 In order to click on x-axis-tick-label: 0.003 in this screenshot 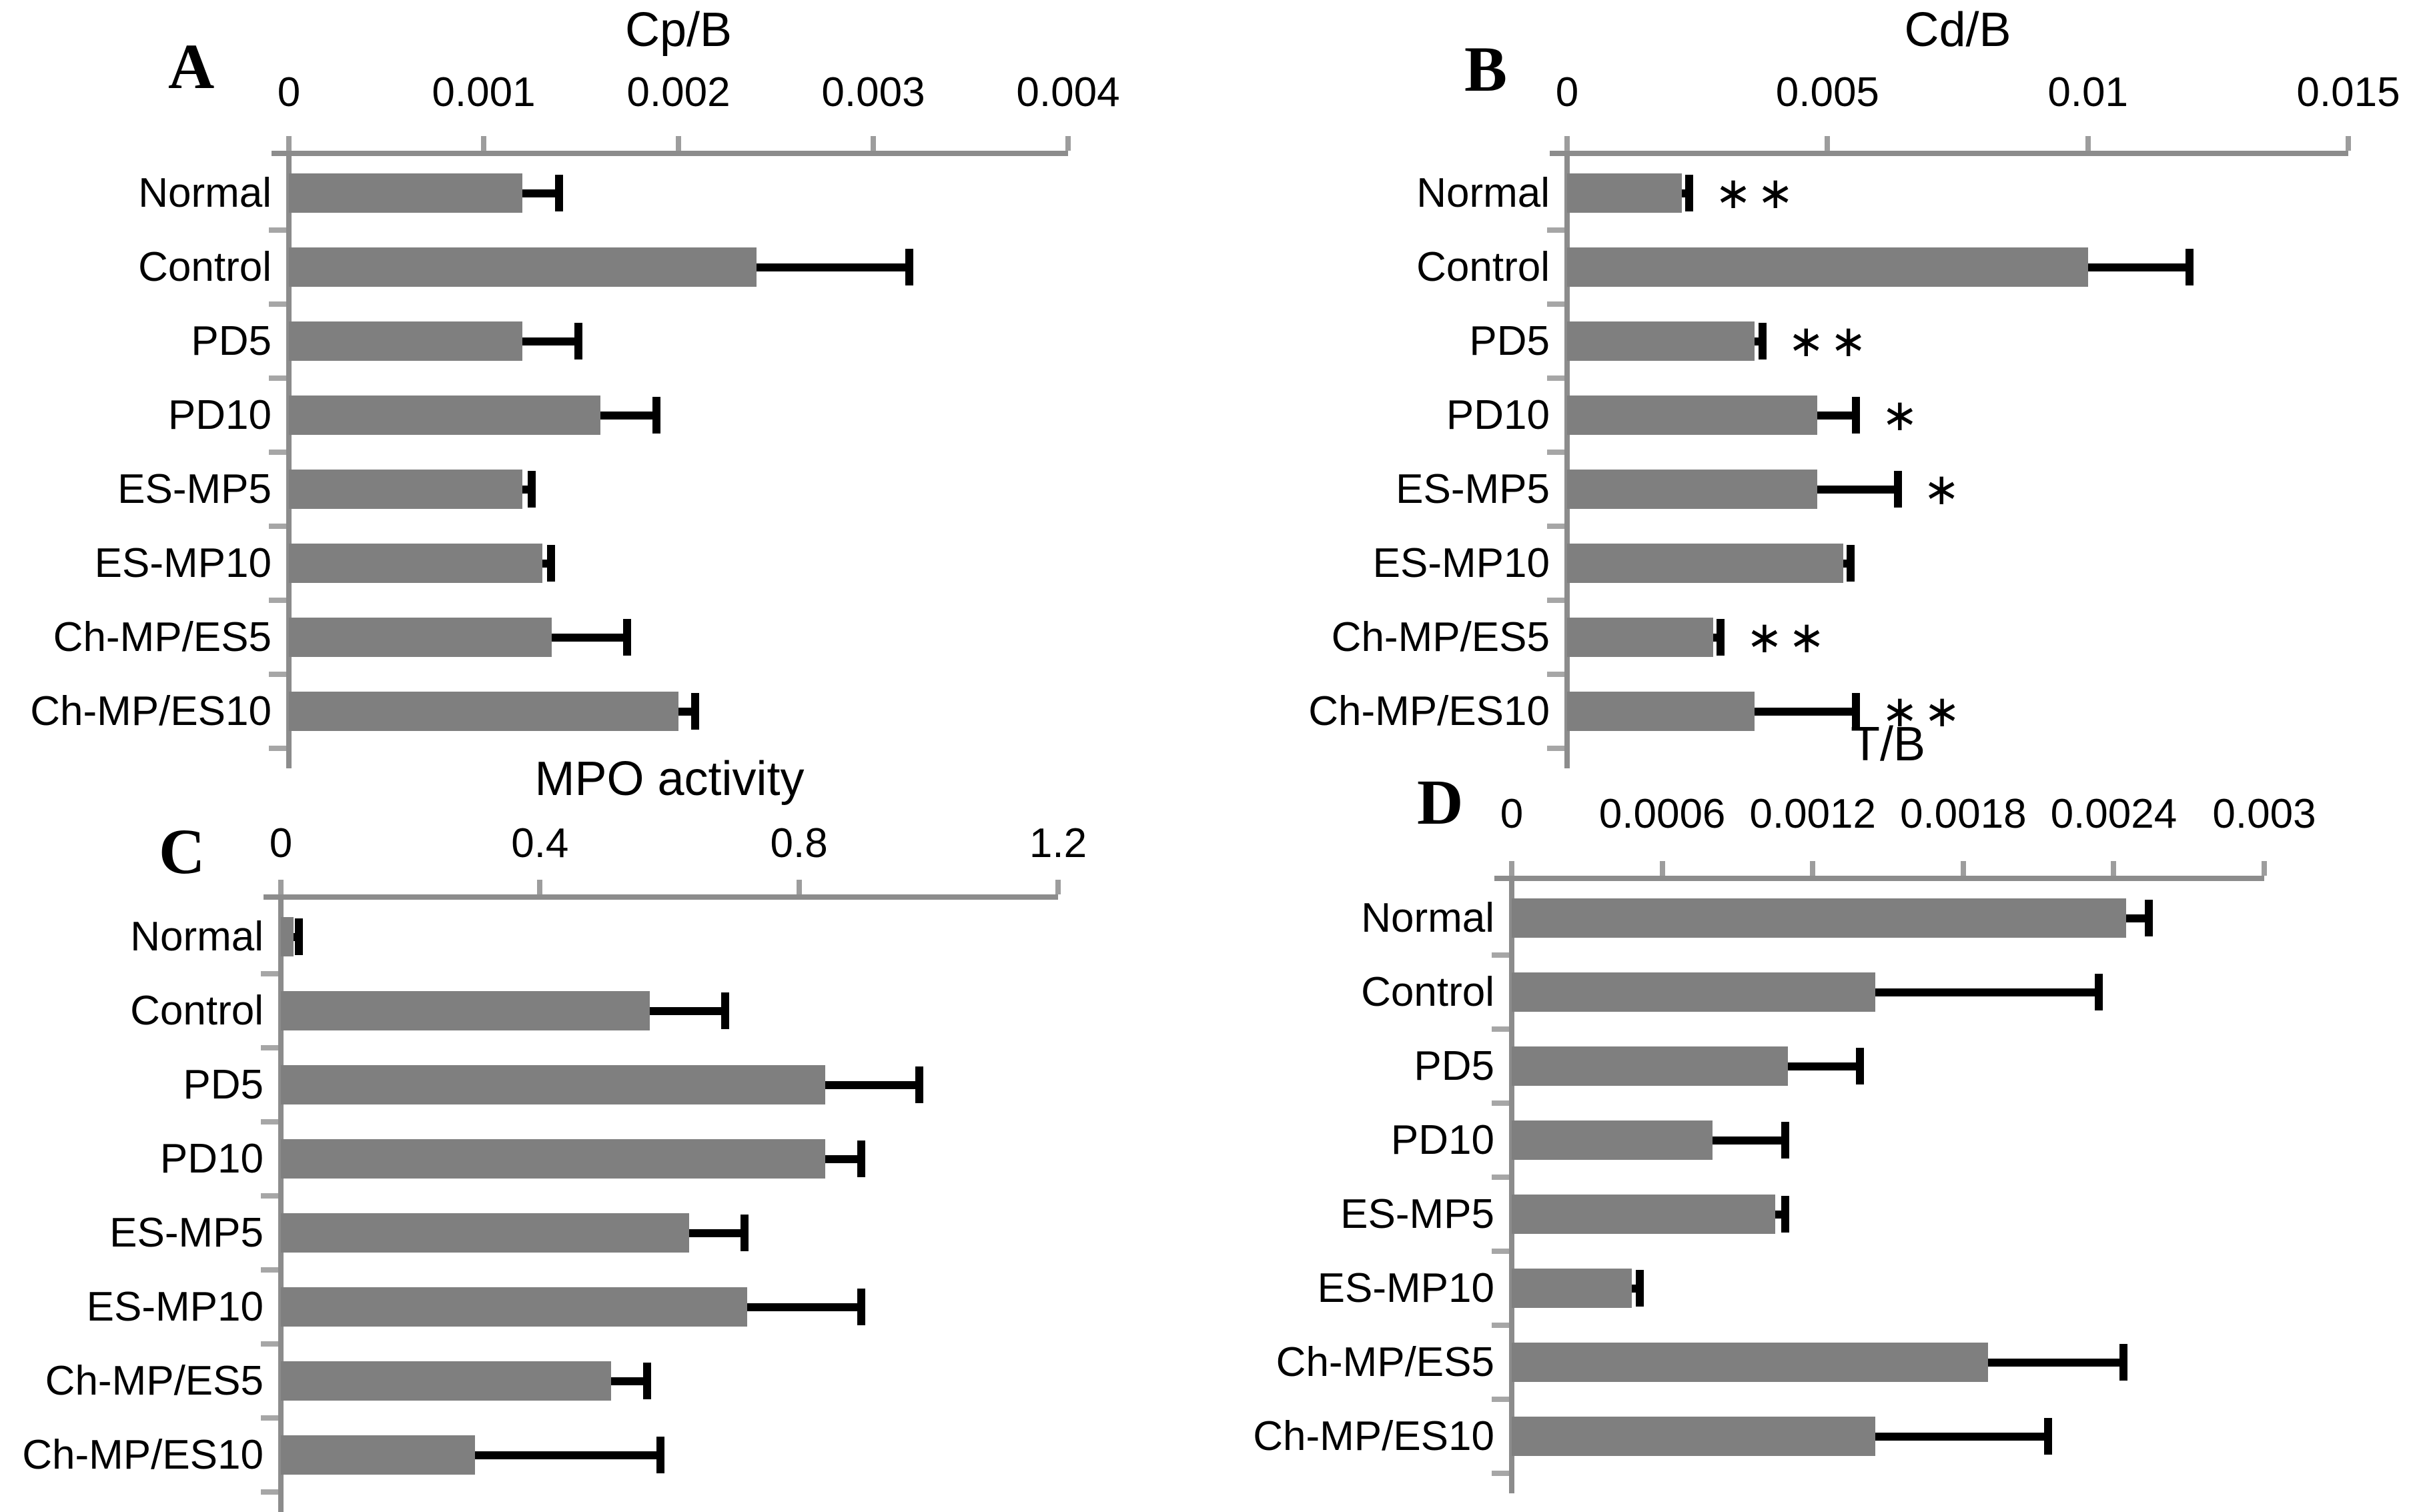, I will do `click(873, 92)`.